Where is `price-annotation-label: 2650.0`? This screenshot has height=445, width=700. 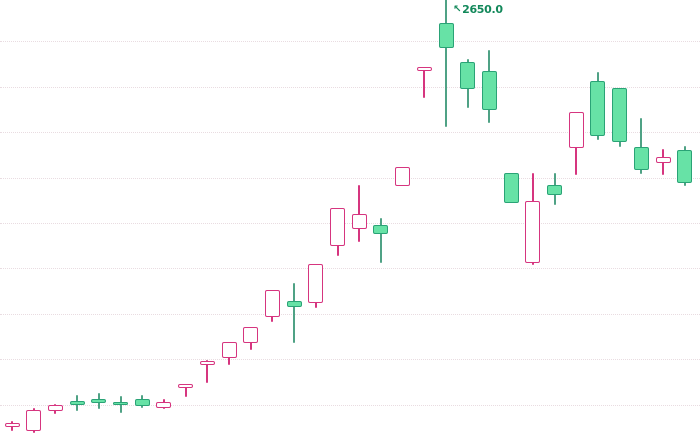
price-annotation-label: 2650.0 is located at coordinates (482, 9).